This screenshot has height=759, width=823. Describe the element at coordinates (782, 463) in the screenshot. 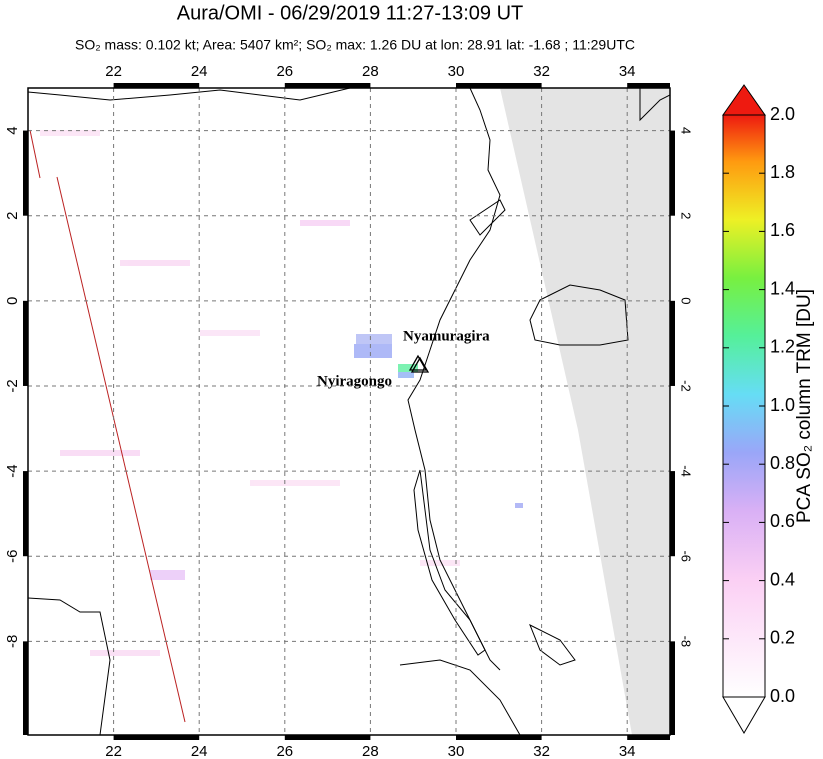

I see `colorbar-tick-label: 0.8` at that location.